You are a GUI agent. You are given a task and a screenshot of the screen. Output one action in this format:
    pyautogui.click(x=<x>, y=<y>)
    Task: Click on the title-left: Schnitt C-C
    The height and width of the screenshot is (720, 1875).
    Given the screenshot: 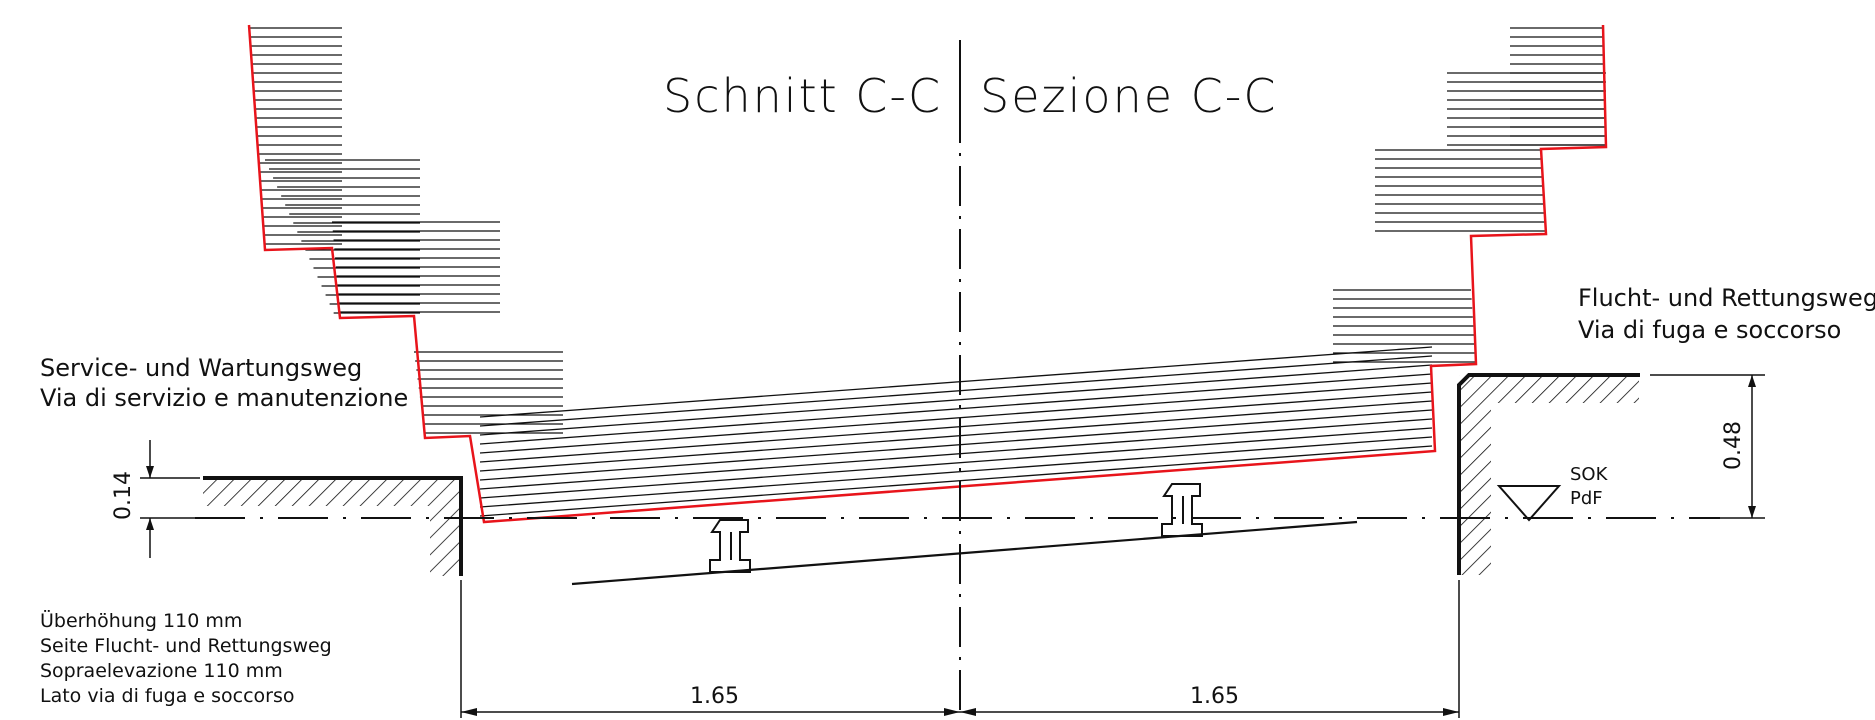 What is the action you would take?
    pyautogui.click(x=802, y=96)
    